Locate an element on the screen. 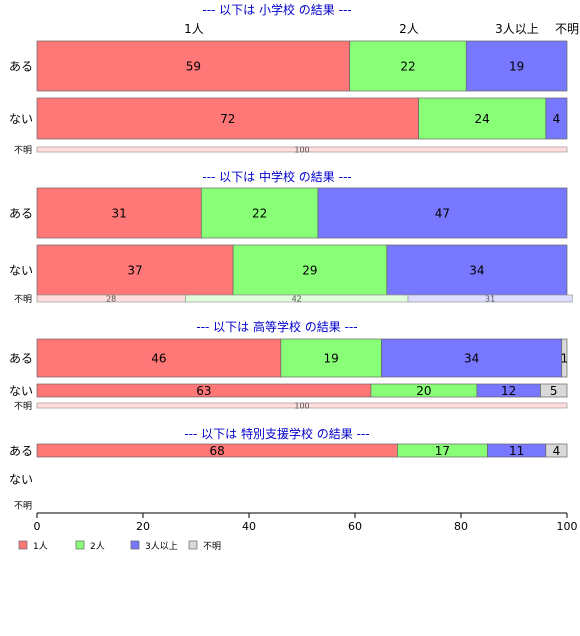 Image resolution: width=580 pixels, height=636 pixels. x-tick-label: 80 is located at coordinates (461, 526).